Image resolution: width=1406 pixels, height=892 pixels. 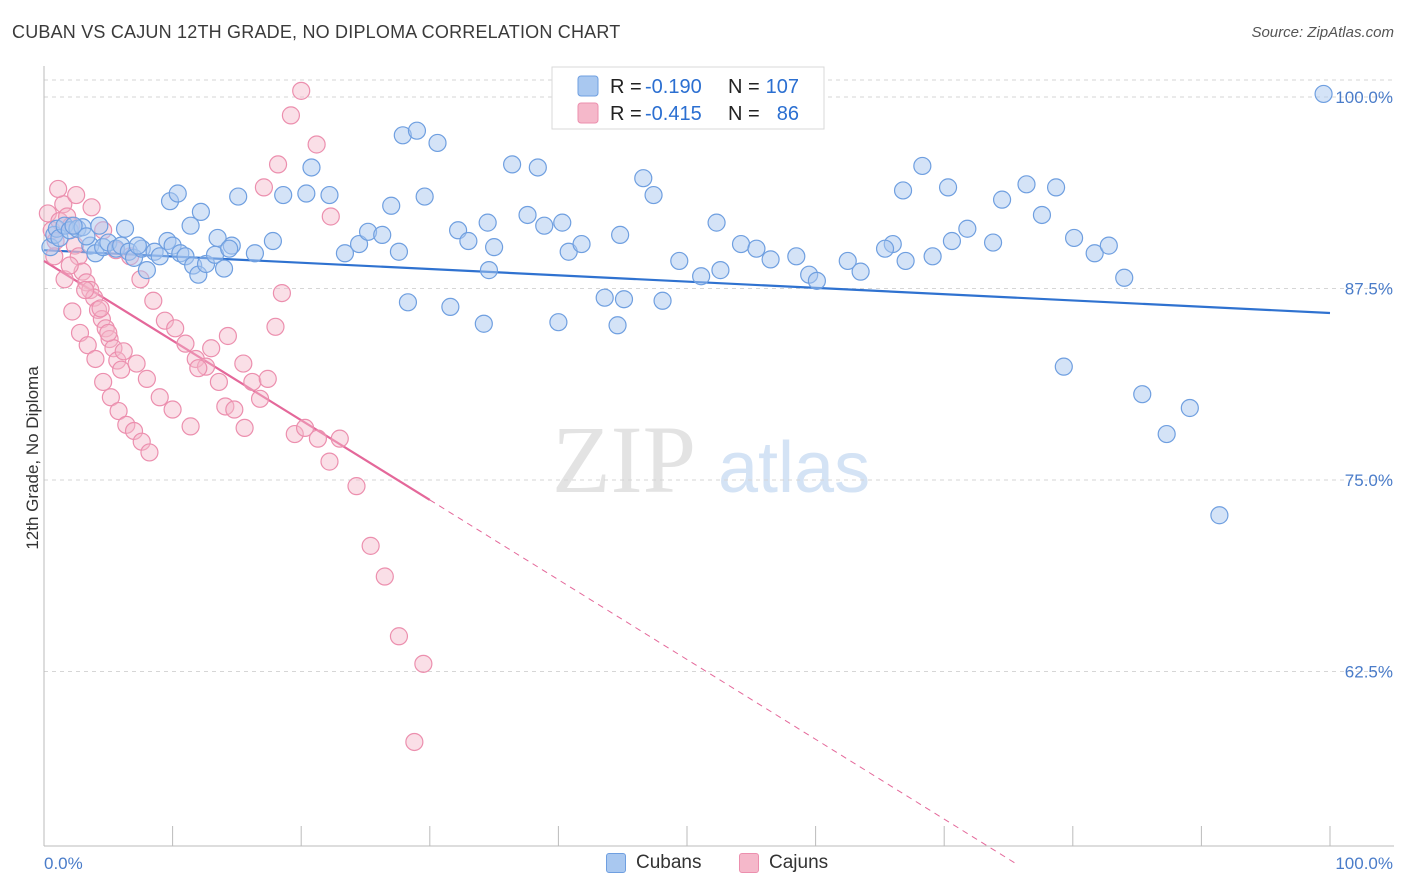 I want to click on bottom-legend: Cubans Cajuns, so click(x=703, y=865).